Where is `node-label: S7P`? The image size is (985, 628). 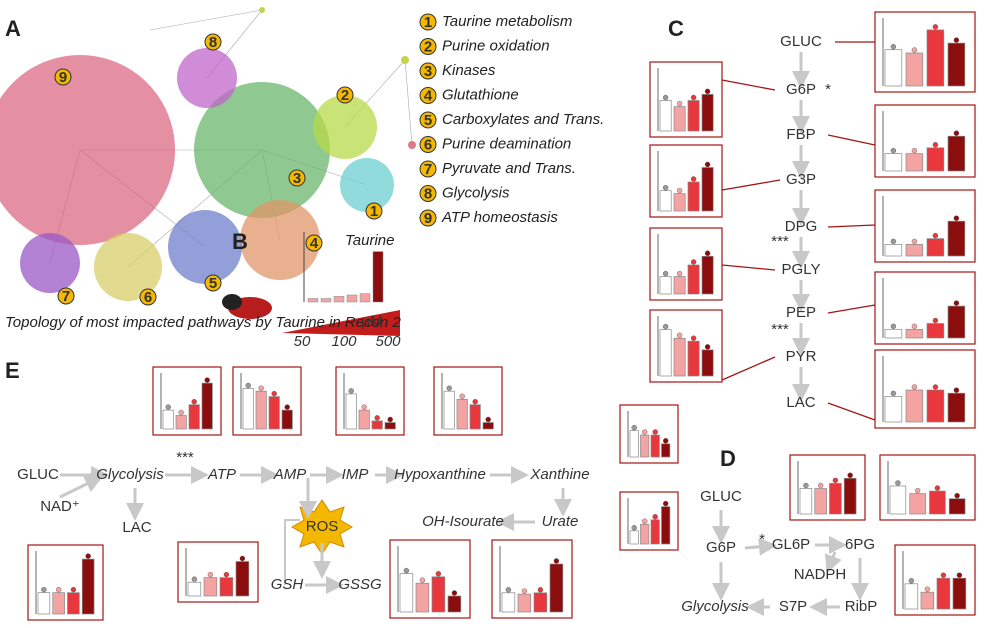
node-label: S7P is located at coordinates (793, 606).